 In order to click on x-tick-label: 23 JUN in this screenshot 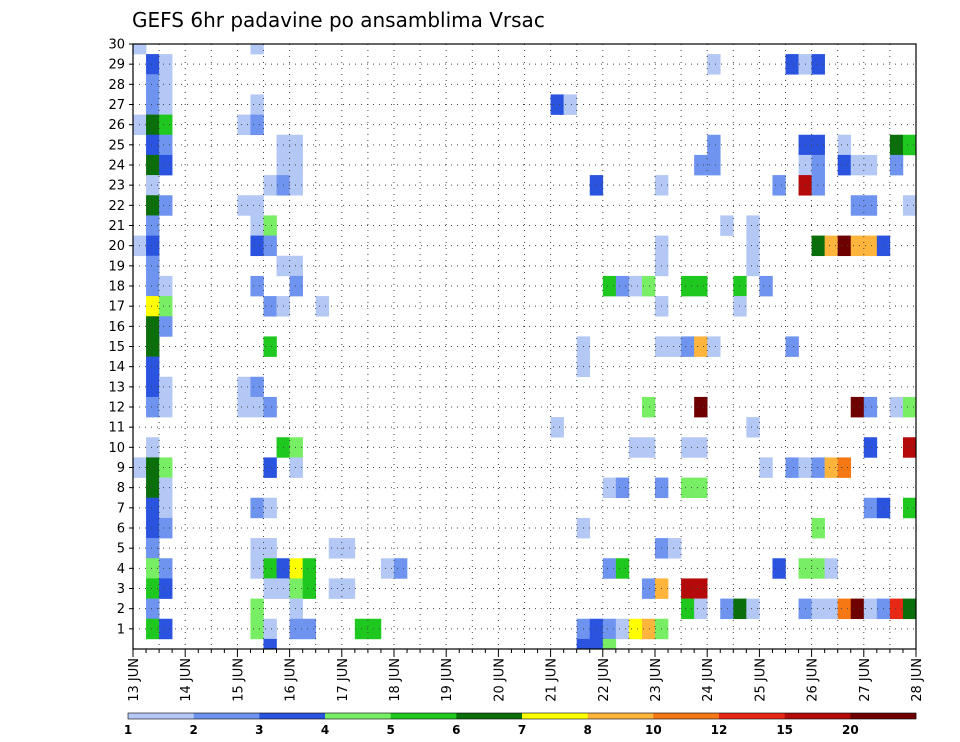, I will do `click(656, 680)`.